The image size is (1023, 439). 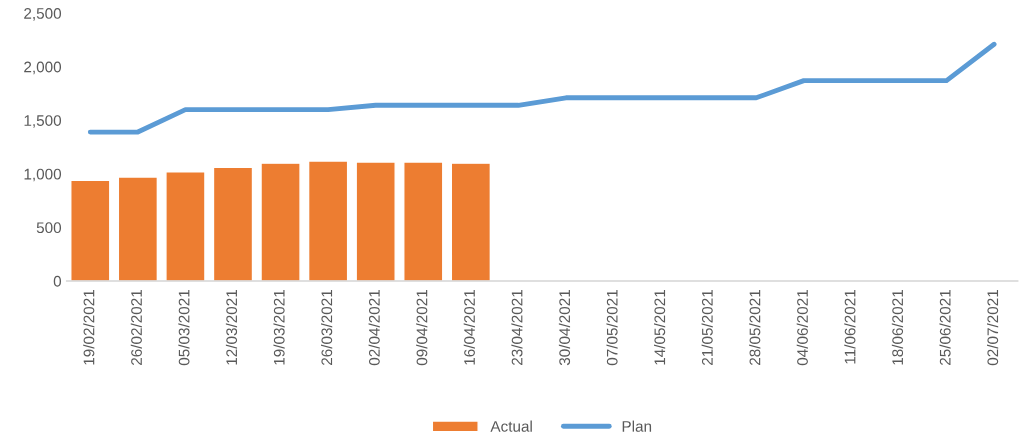 I want to click on x-tick-label: 21/05/2021, so click(x=707, y=327).